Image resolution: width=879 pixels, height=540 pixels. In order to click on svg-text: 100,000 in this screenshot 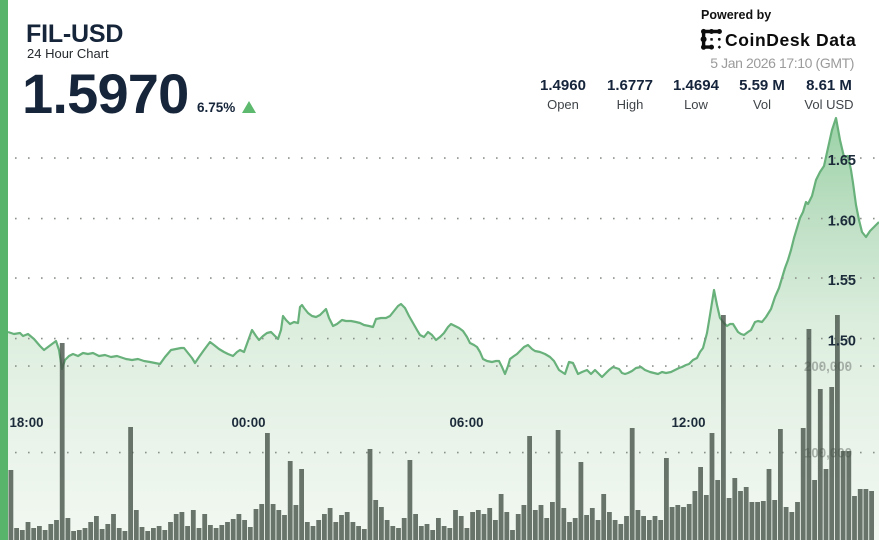, I will do `click(828, 453)`.